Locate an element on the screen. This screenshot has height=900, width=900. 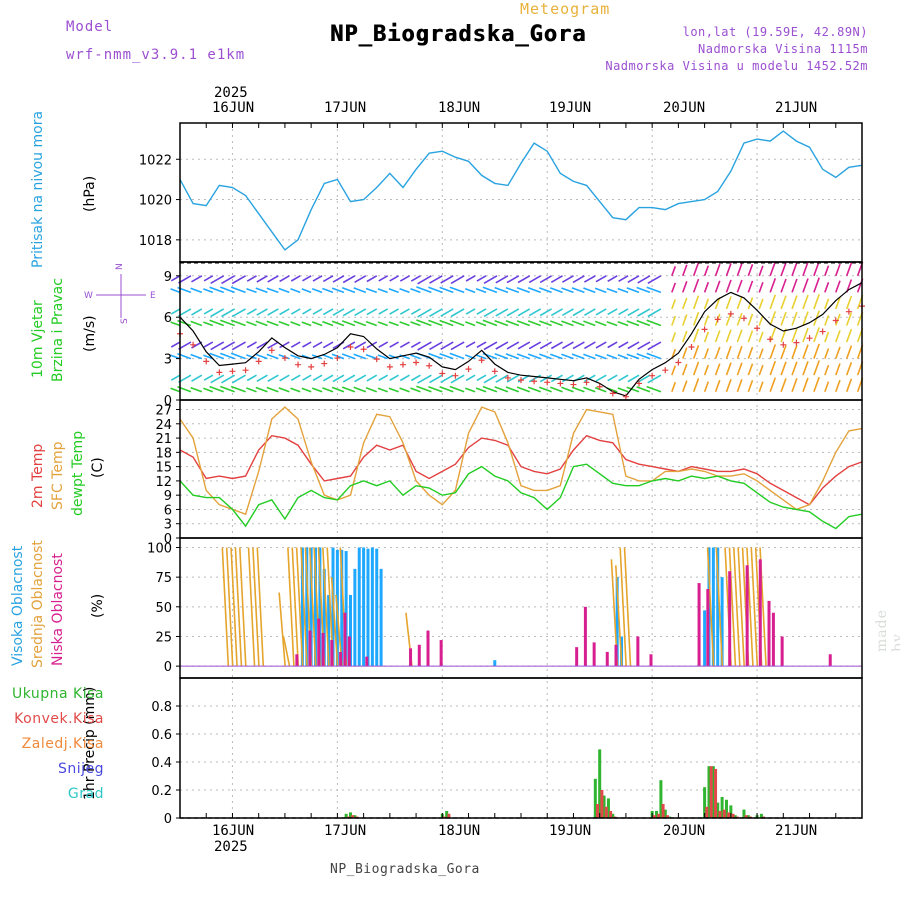
date-bottom-19jun: 19JUN is located at coordinates (570, 831).